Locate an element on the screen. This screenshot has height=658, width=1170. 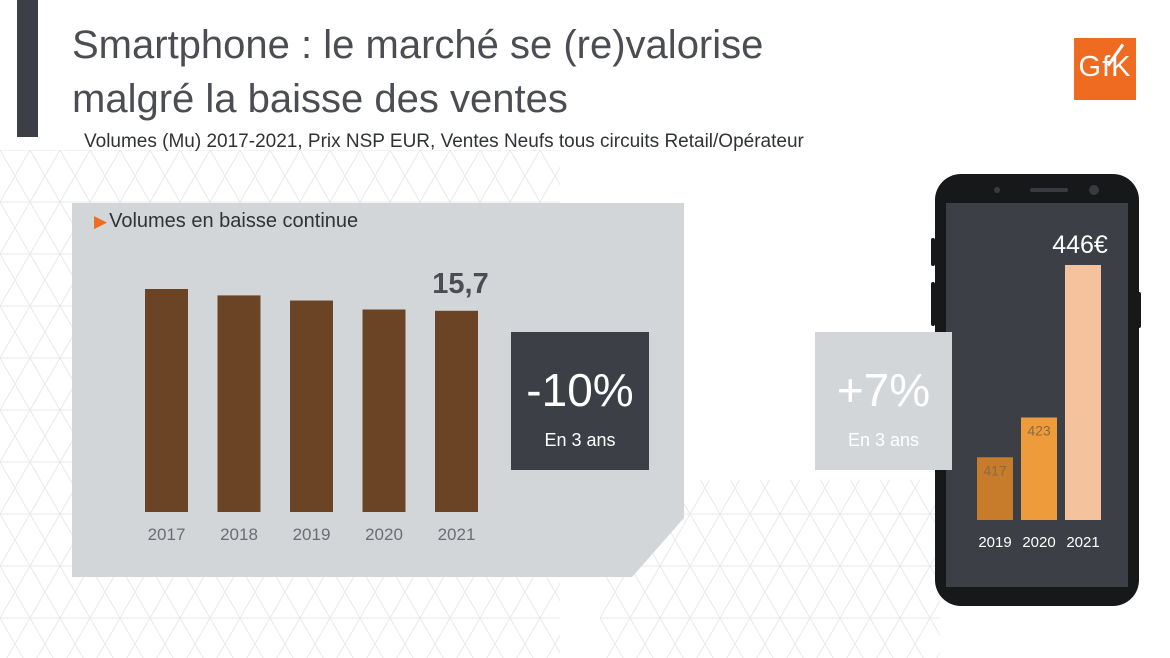
orange-triangle-icon: ▶ is located at coordinates (101, 221).